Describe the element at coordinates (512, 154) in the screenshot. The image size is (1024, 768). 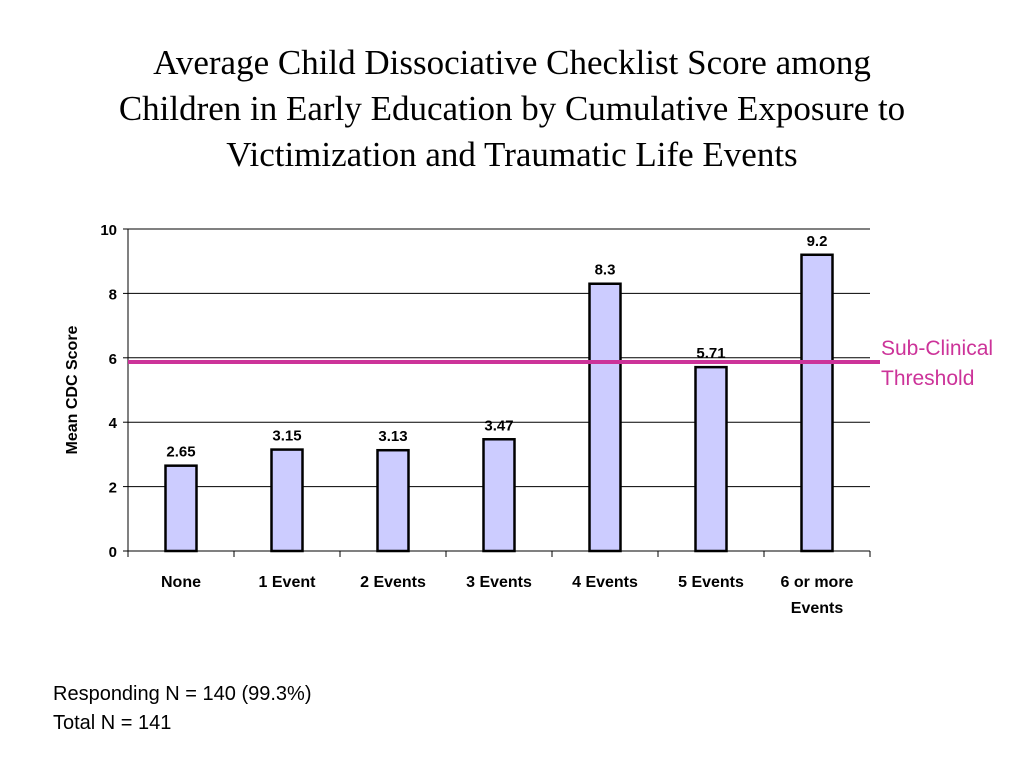
I see `title-line-3: Victimization and Traumatic Life Events` at that location.